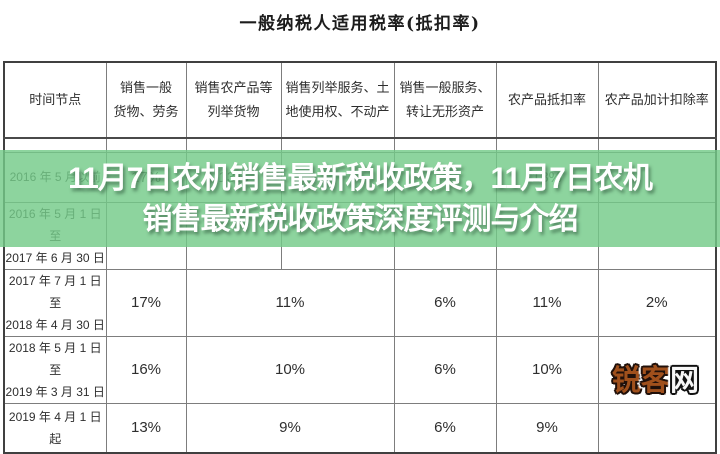 The width and height of the screenshot is (720, 454). Describe the element at coordinates (55, 369) in the screenshot. I see `cell-period: 2018 年 5 月 1 日至 2019 年 3 月 31 日` at that location.